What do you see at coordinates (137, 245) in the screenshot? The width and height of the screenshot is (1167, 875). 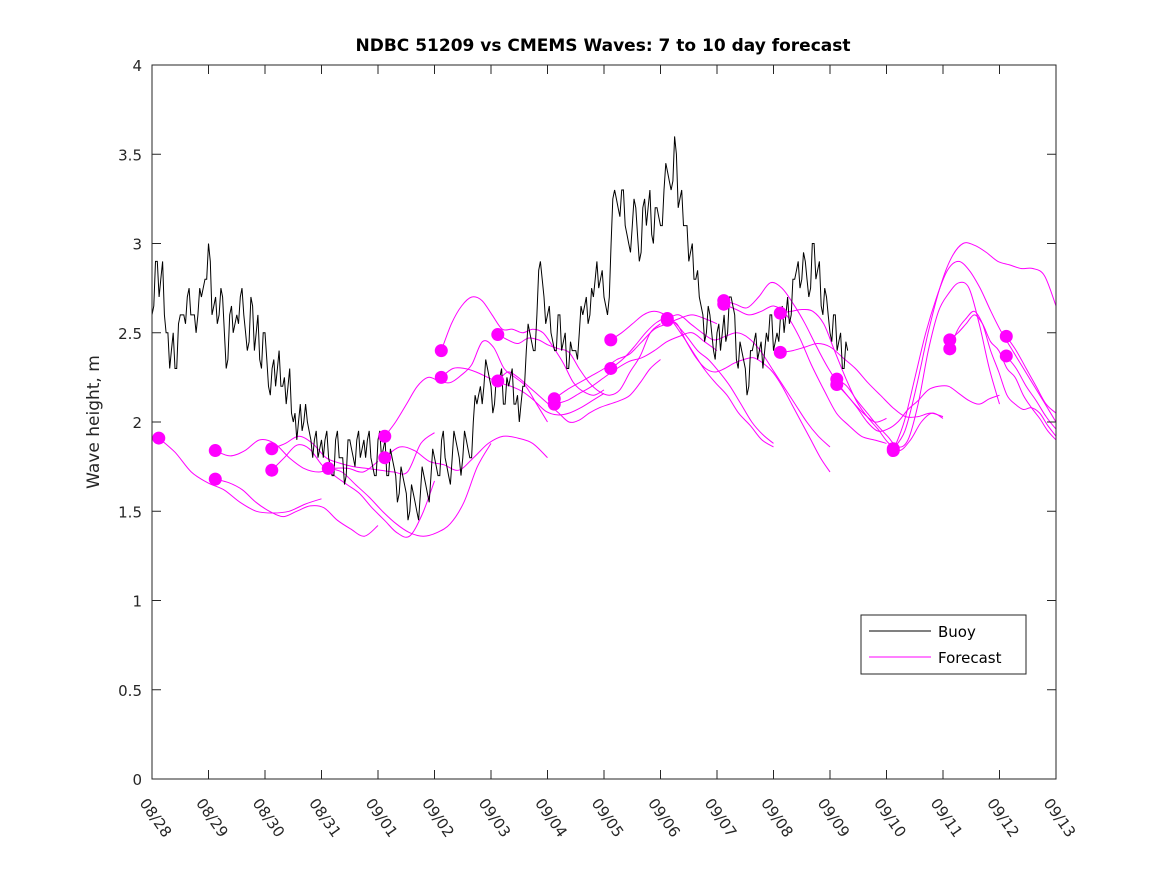 I see `y-tick-label: 3` at bounding box center [137, 245].